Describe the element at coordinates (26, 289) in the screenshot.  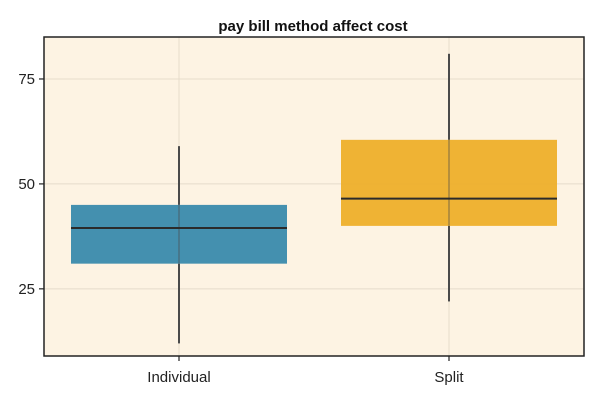
I see `y-tick-label: 25` at that location.